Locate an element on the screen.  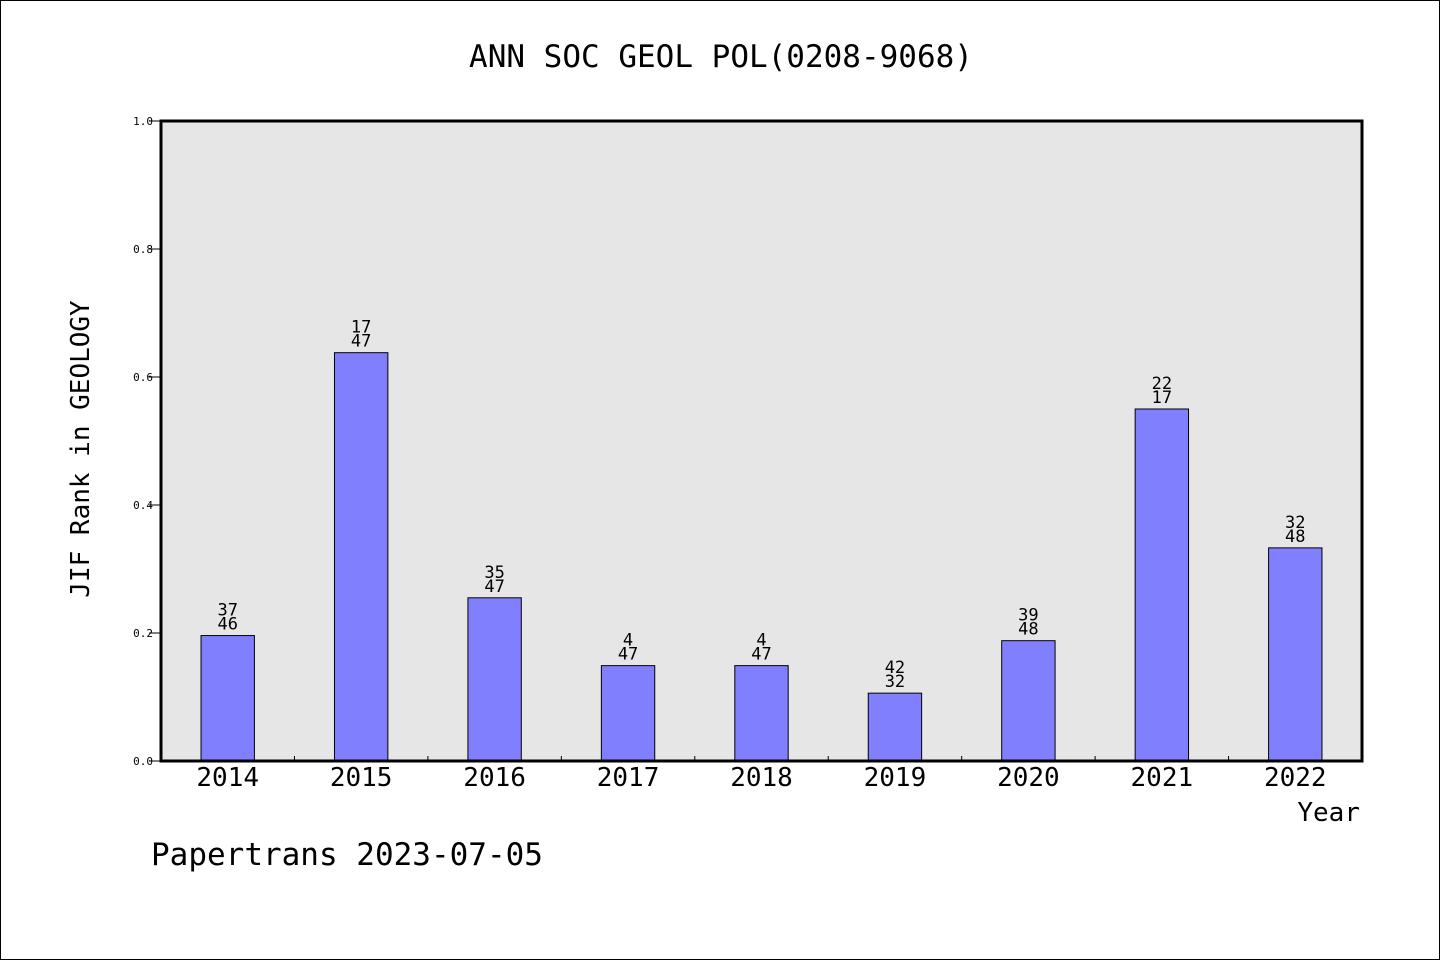
bar-2019 is located at coordinates (895, 727).